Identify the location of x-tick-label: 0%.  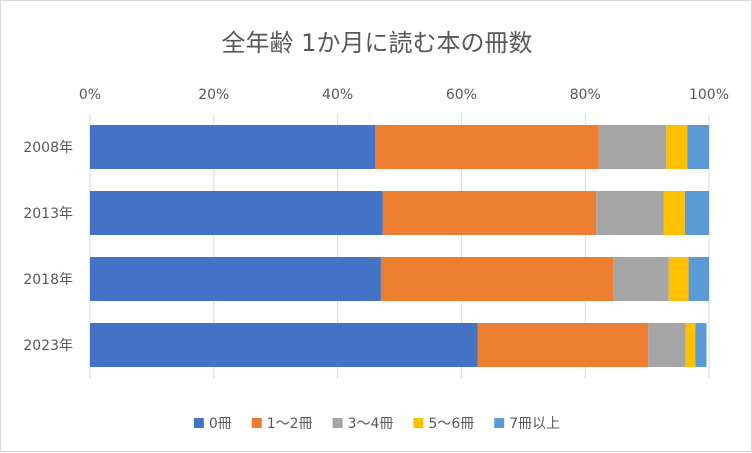
(90, 95).